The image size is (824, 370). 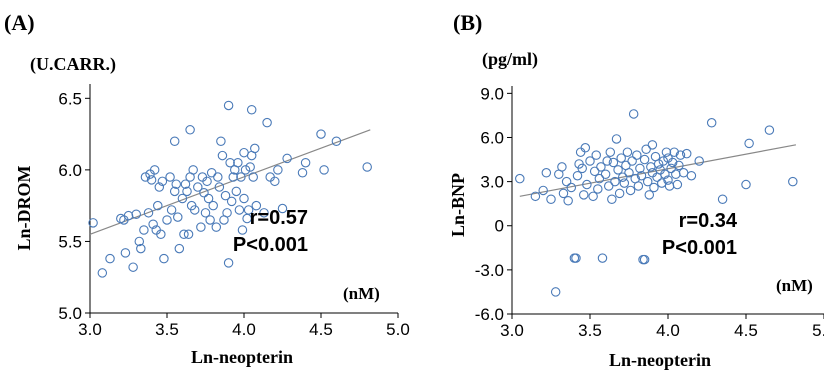 What do you see at coordinates (458, 205) in the screenshot?
I see `panel-b-y-axis-title: Ln-BNP` at bounding box center [458, 205].